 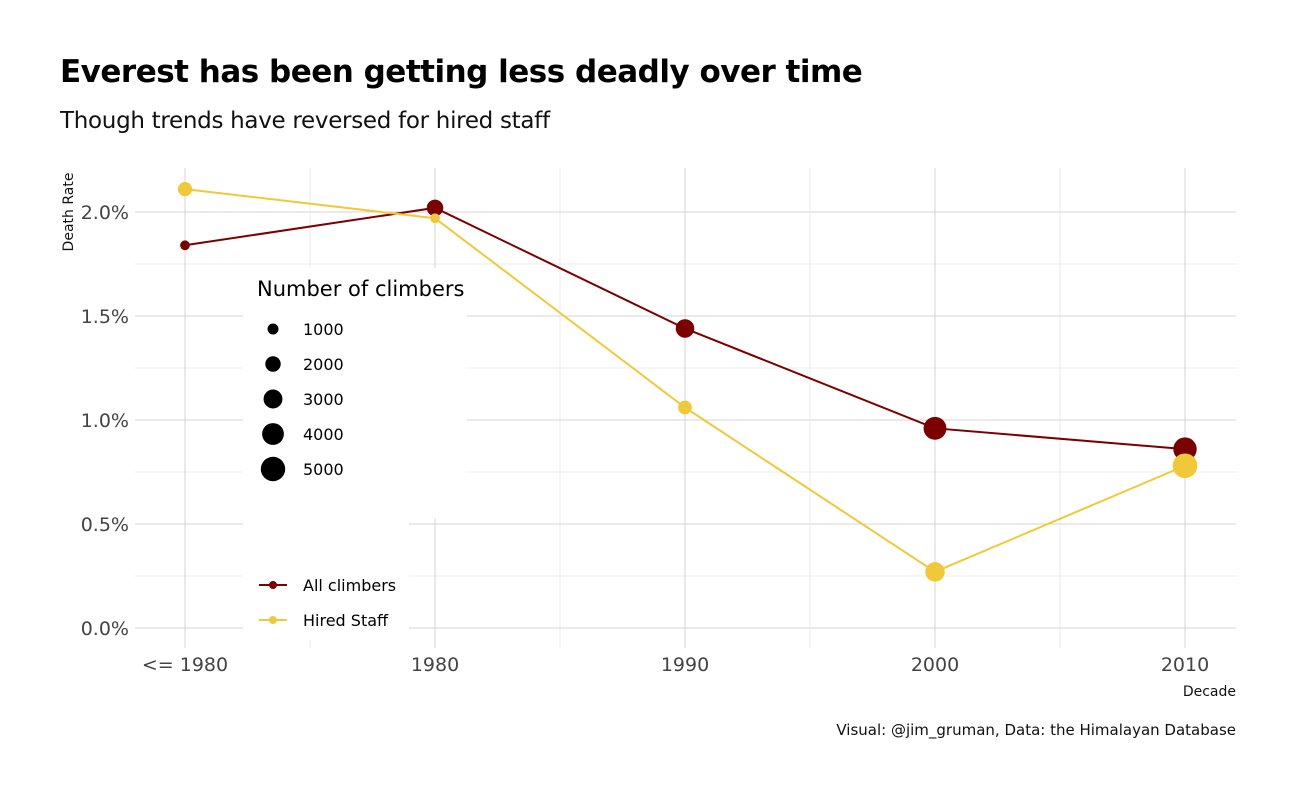 I want to click on size-legend: Number of climbers 1000 2000 3000 4000 5000, so click(x=360, y=379).